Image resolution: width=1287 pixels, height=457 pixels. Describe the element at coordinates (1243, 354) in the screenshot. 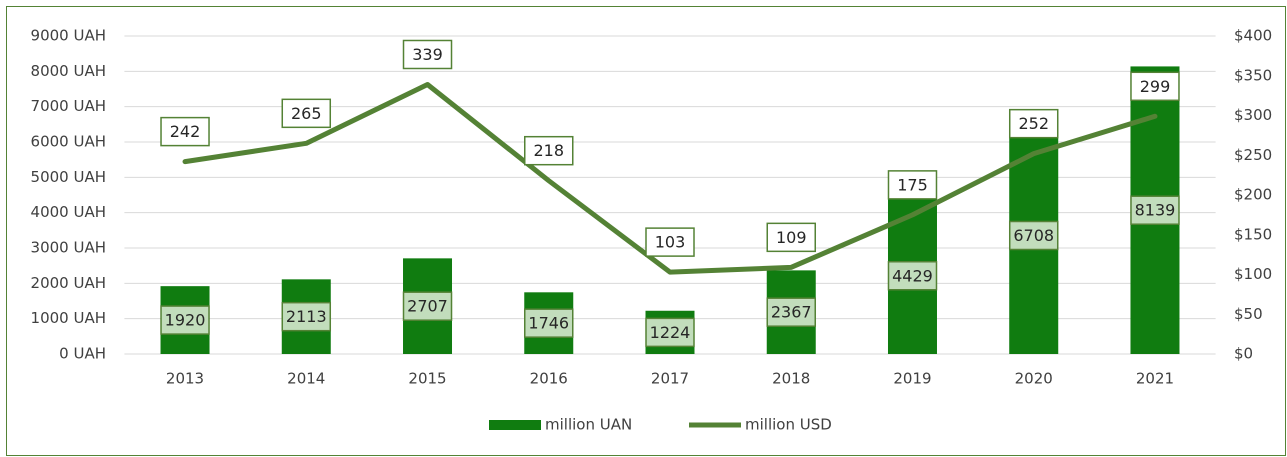

I see `y2-tick-label: $0` at that location.